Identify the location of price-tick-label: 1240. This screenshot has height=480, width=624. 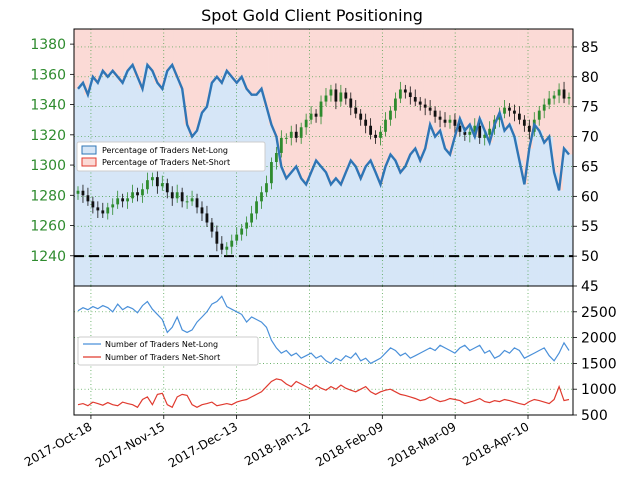
(48, 257).